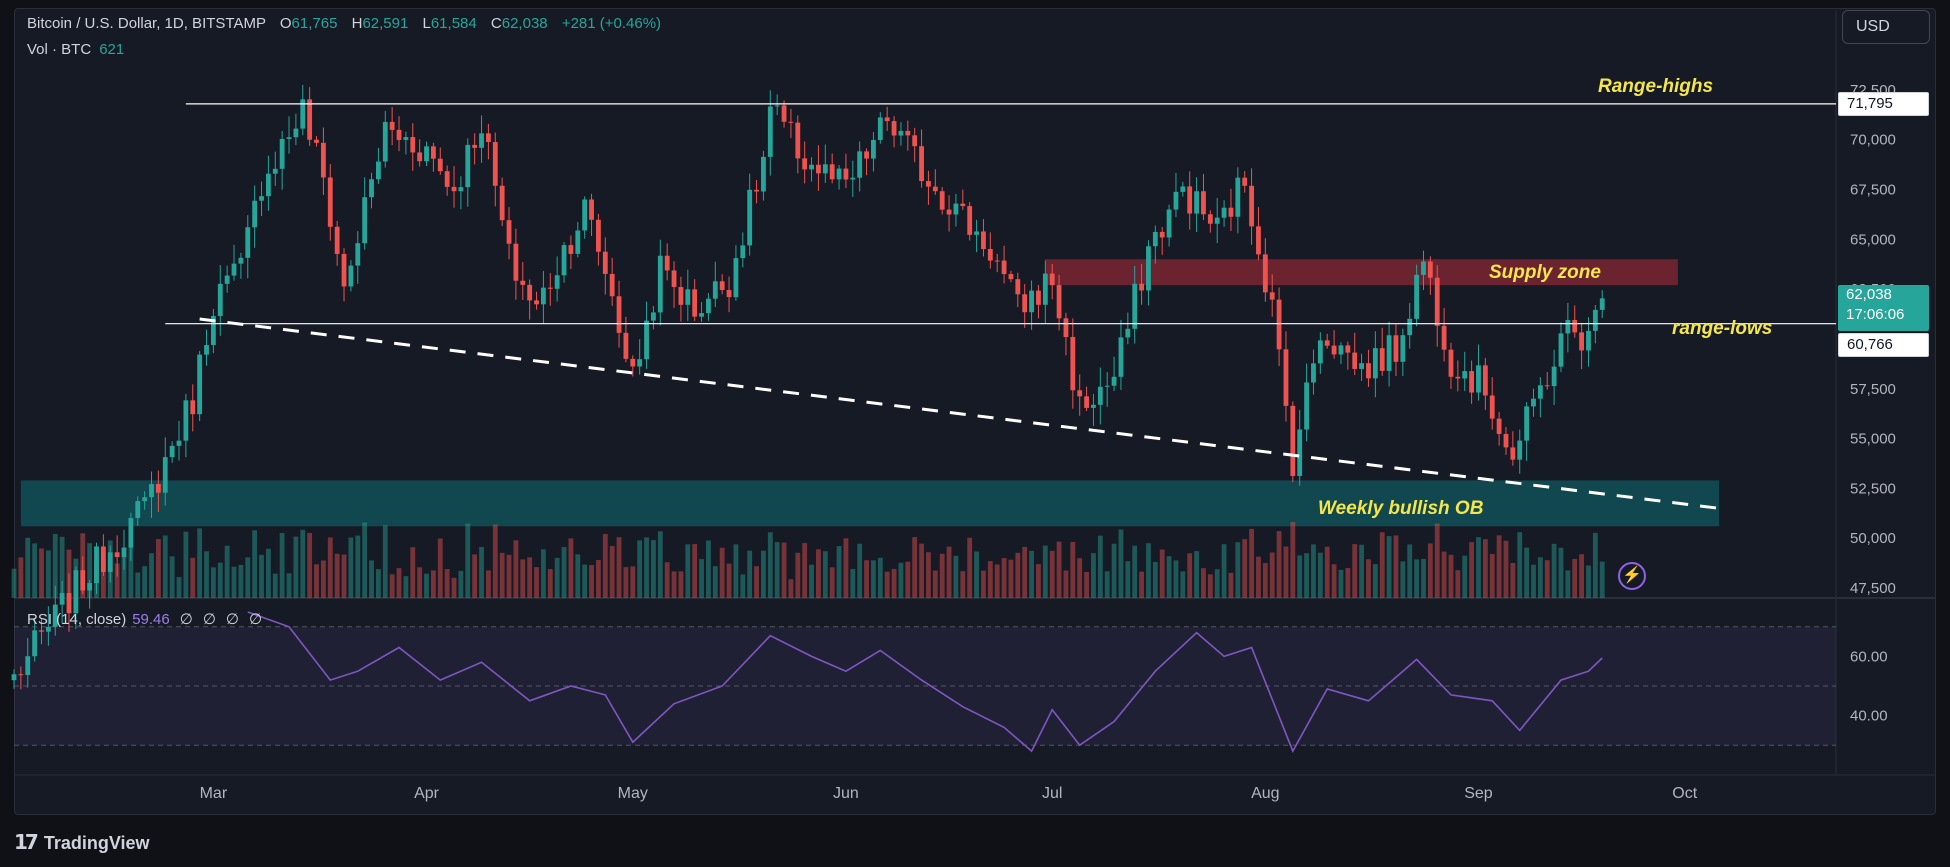 Image resolution: width=1950 pixels, height=867 pixels. What do you see at coordinates (1632, 576) in the screenshot?
I see `lightning-icon: ⚡` at bounding box center [1632, 576].